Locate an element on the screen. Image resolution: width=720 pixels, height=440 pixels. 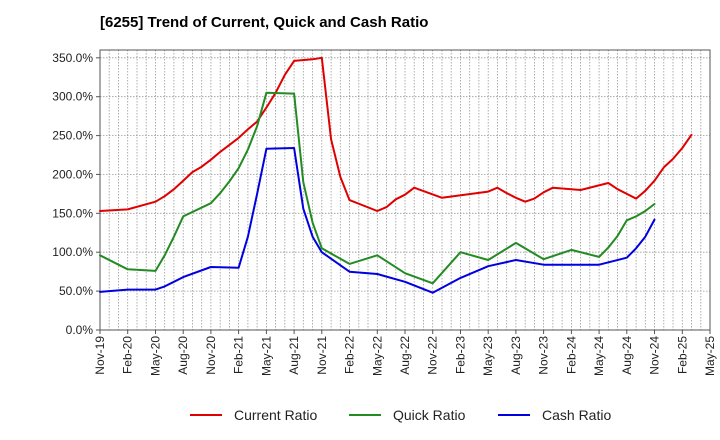
x-tick-label: Aug-24 is located at coordinates (627, 355).